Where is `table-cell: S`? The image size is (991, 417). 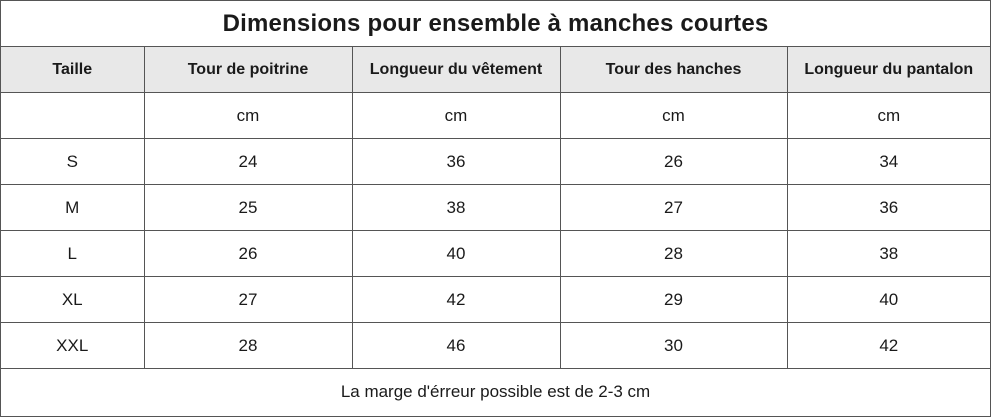
table-cell: S is located at coordinates (73, 161).